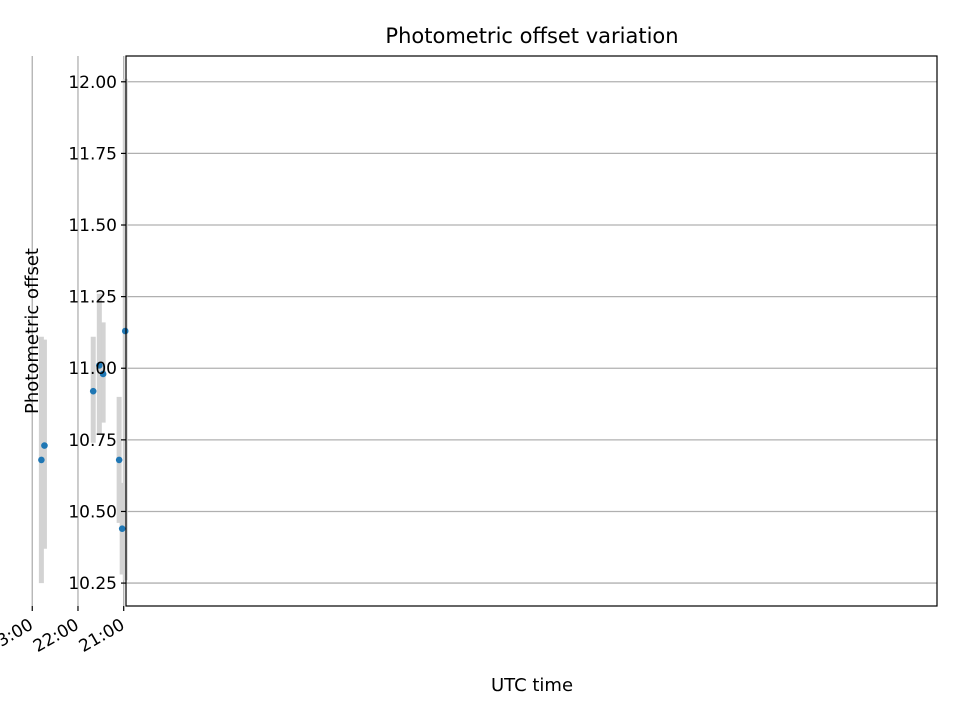 Image resolution: width=960 pixels, height=720 pixels. Describe the element at coordinates (92, 298) in the screenshot. I see `y-tick-label: 11.25` at that location.